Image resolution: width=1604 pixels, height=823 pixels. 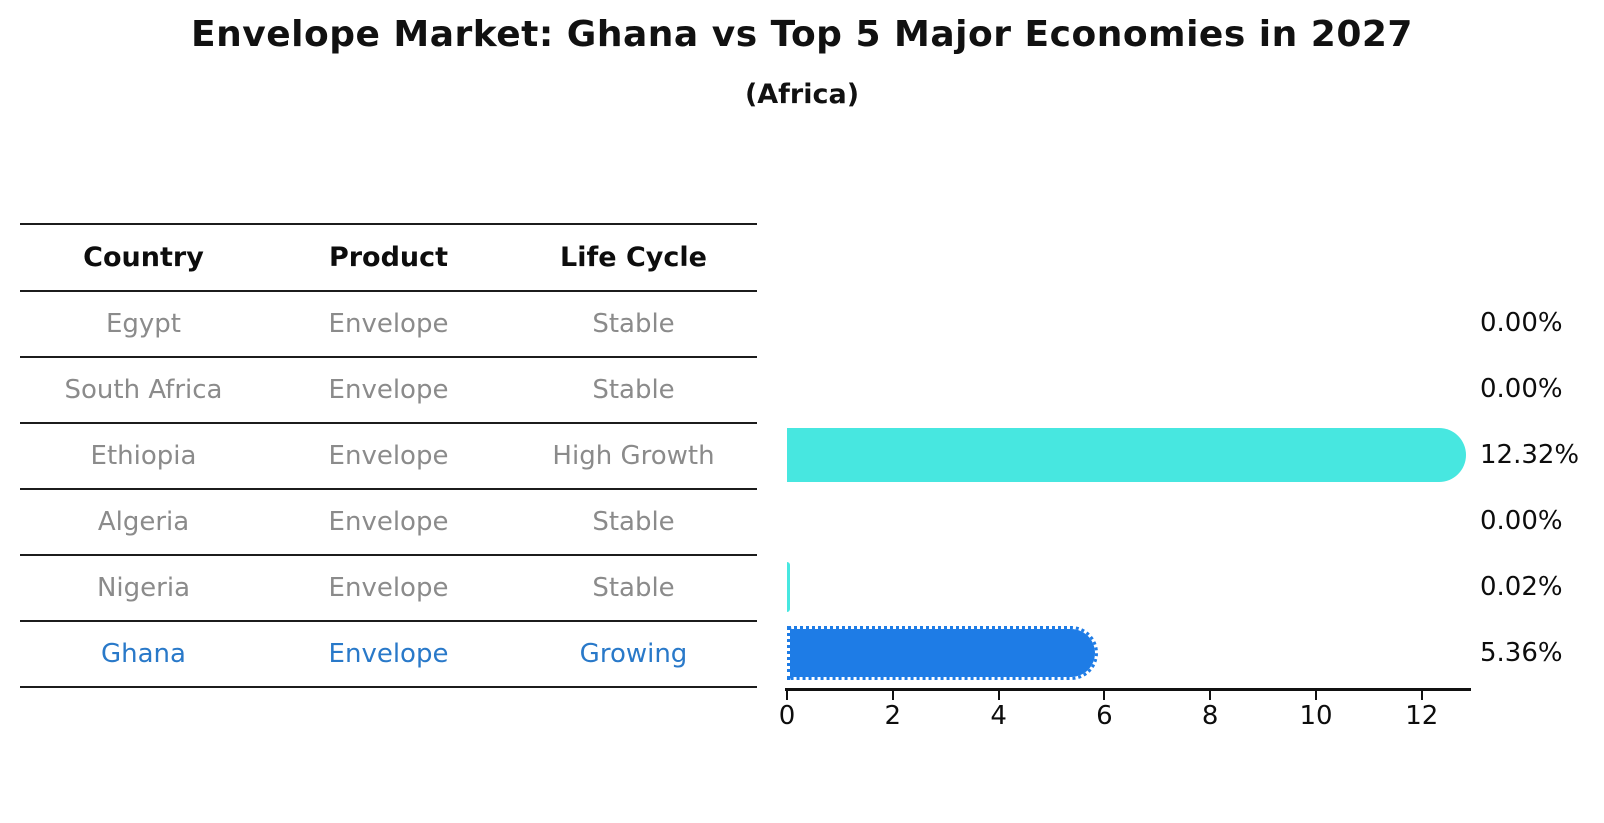 What do you see at coordinates (893, 716) in the screenshot?
I see `x-axis-tick-label: 2` at bounding box center [893, 716].